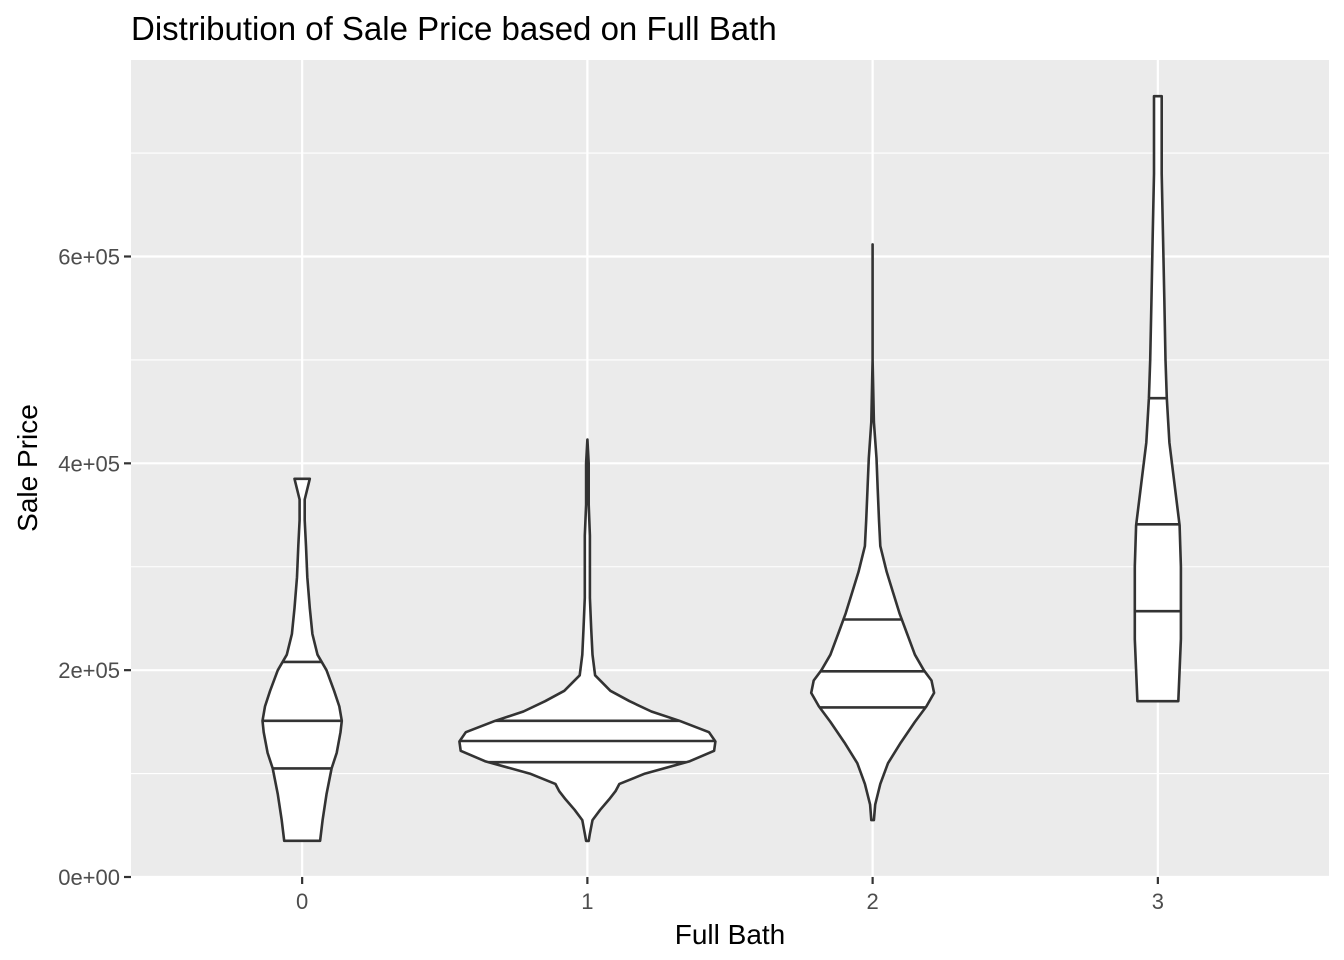 The image size is (1344, 960). What do you see at coordinates (587, 901) in the screenshot?
I see `x-tick-label: 1` at bounding box center [587, 901].